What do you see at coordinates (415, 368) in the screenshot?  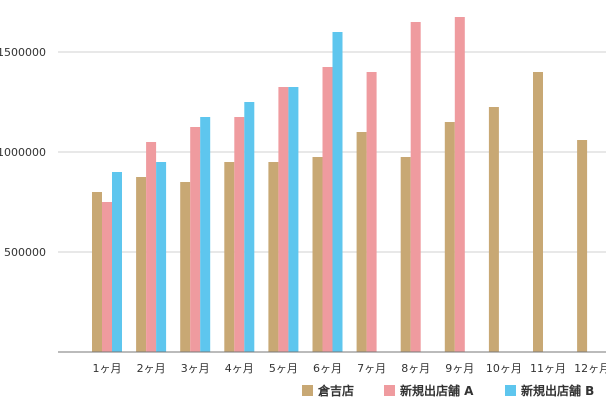 I see `x-tick-label: 8ヶ月` at bounding box center [415, 368].